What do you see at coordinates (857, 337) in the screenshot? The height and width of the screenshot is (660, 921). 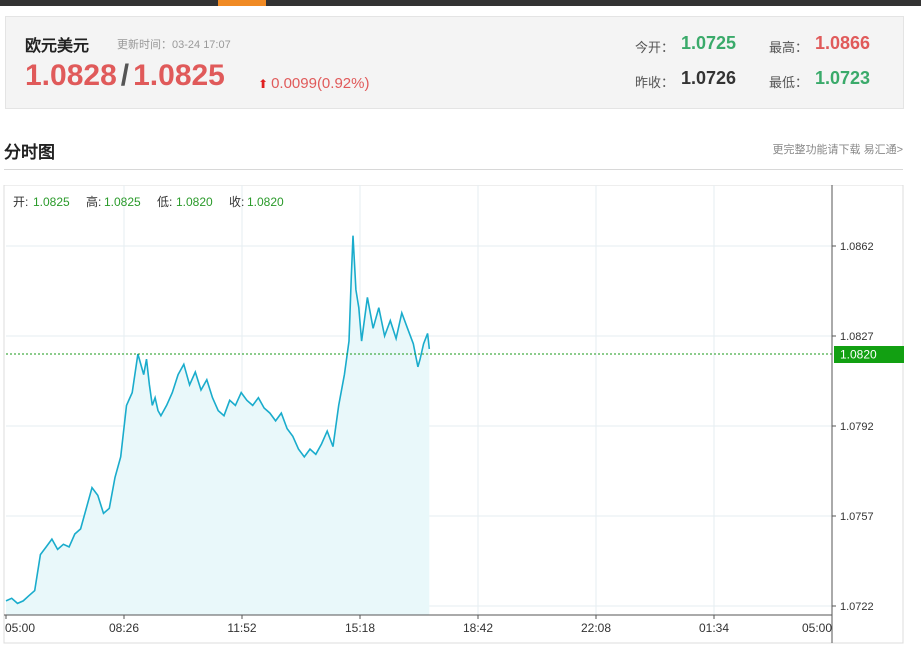 I see `y-tick-label: 1.0827` at bounding box center [857, 337].